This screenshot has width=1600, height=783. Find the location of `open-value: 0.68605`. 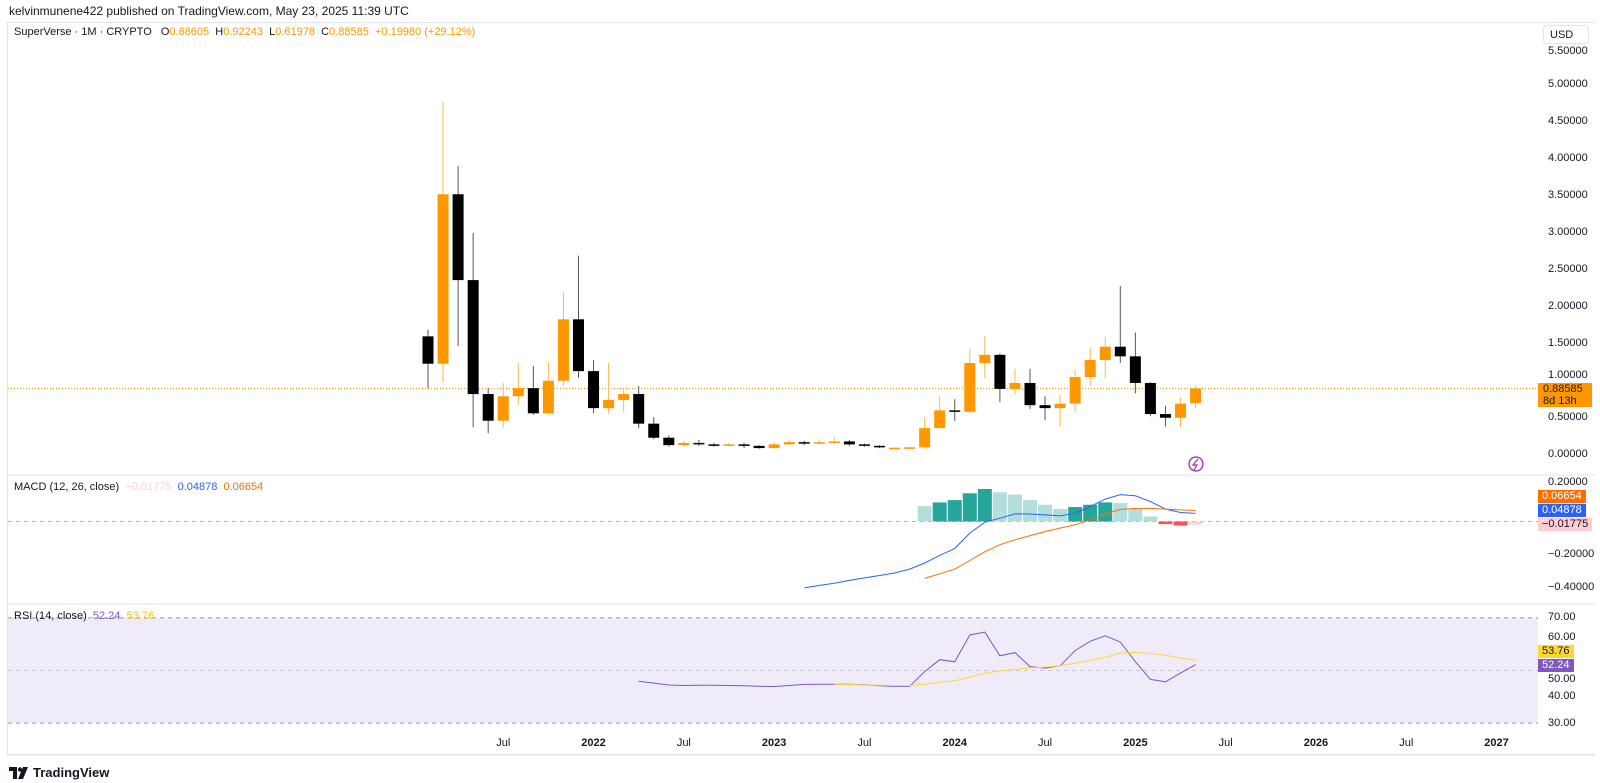

open-value: 0.68605 is located at coordinates (189, 32).